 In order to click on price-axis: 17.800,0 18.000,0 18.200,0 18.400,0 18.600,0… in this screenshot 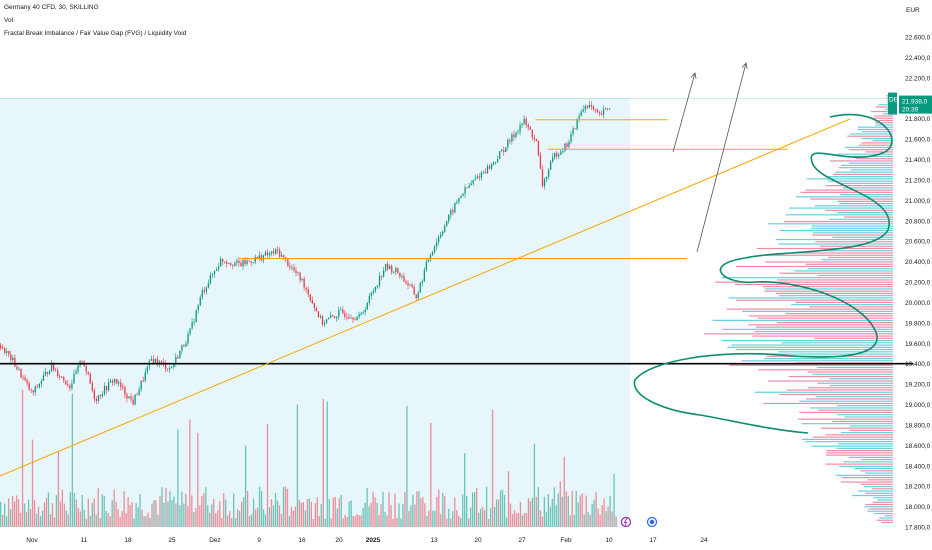, I will do `click(918, 283)`.